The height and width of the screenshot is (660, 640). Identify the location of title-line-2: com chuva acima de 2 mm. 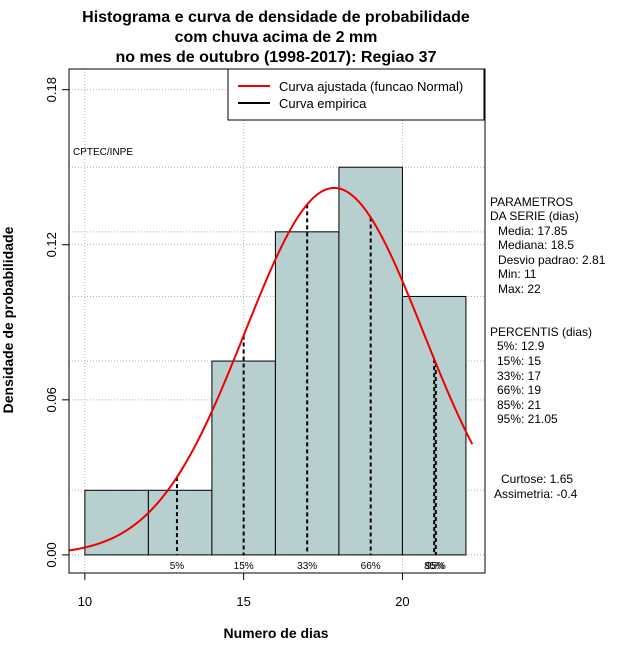
(276, 37).